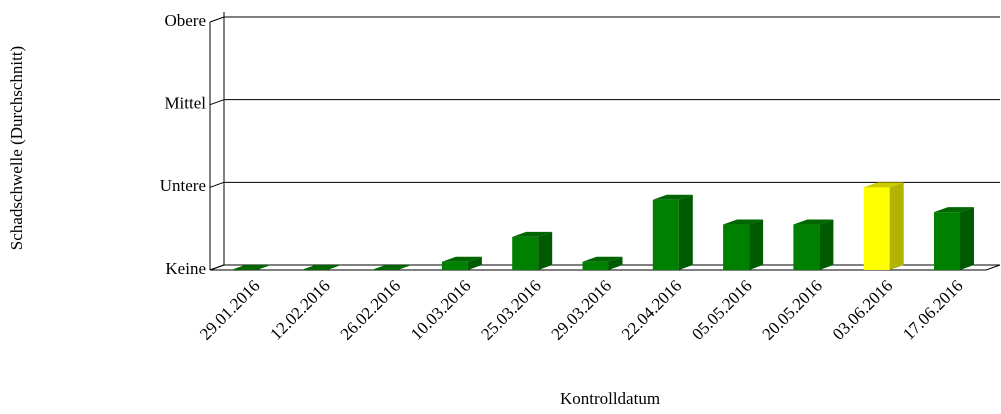 The width and height of the screenshot is (1001, 414). I want to click on y-axis-title: Schadschwelle (Durchschnitt), so click(16, 148).